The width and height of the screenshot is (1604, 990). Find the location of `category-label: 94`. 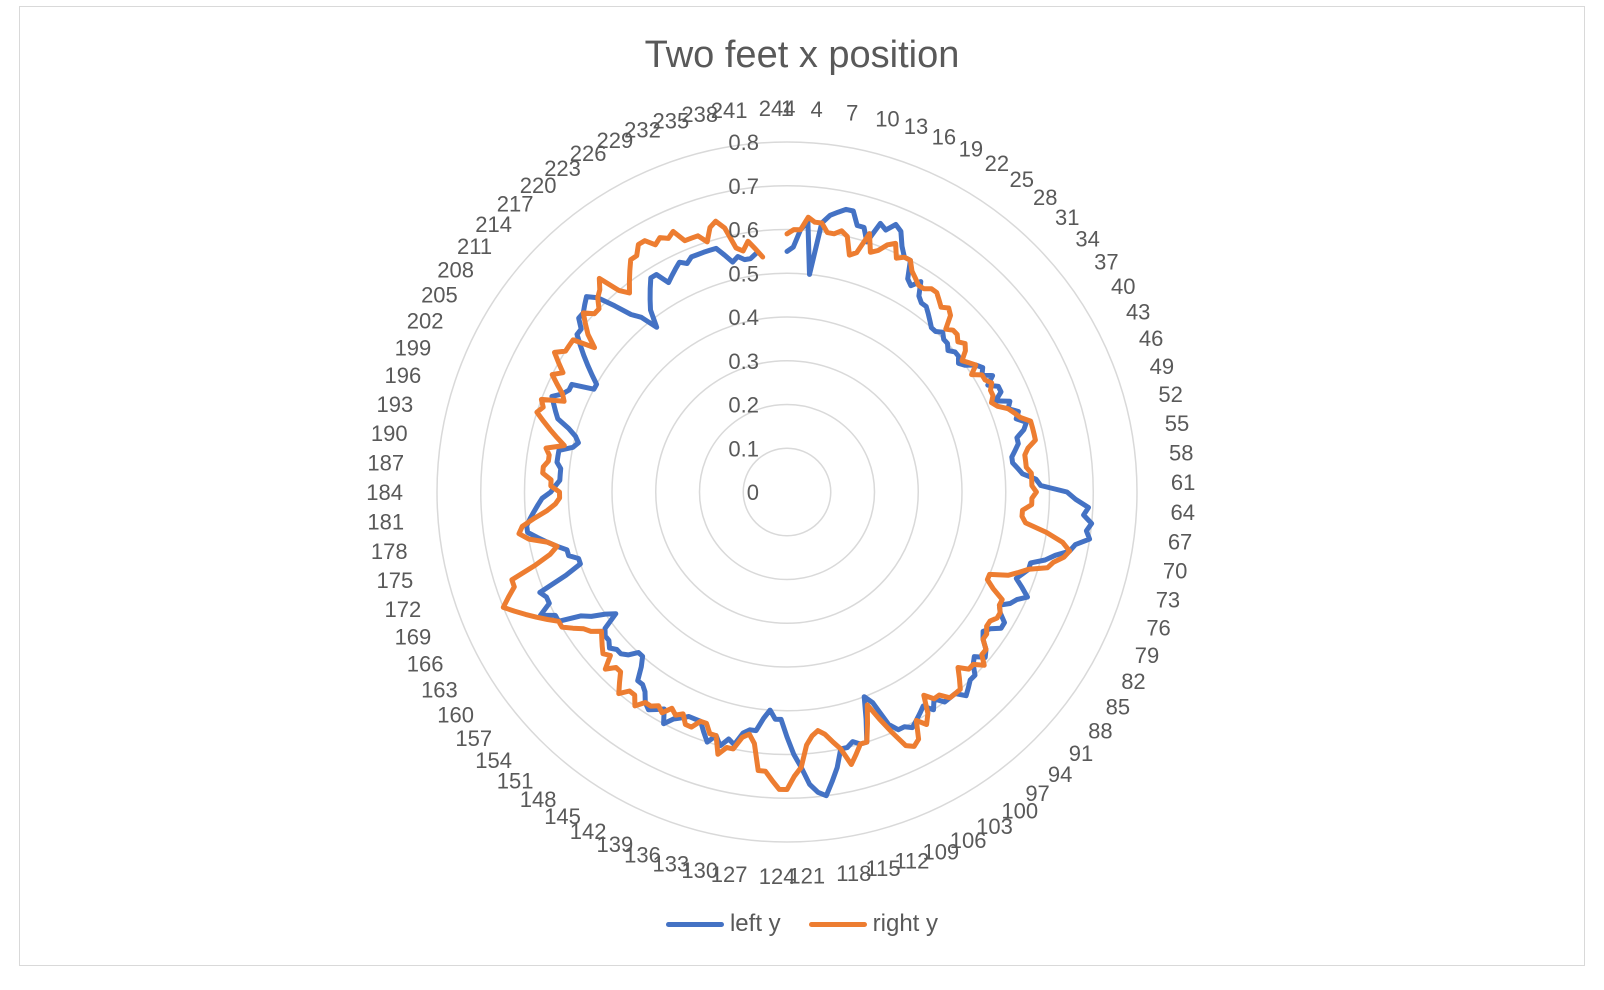

category-label: 94 is located at coordinates (1060, 774).